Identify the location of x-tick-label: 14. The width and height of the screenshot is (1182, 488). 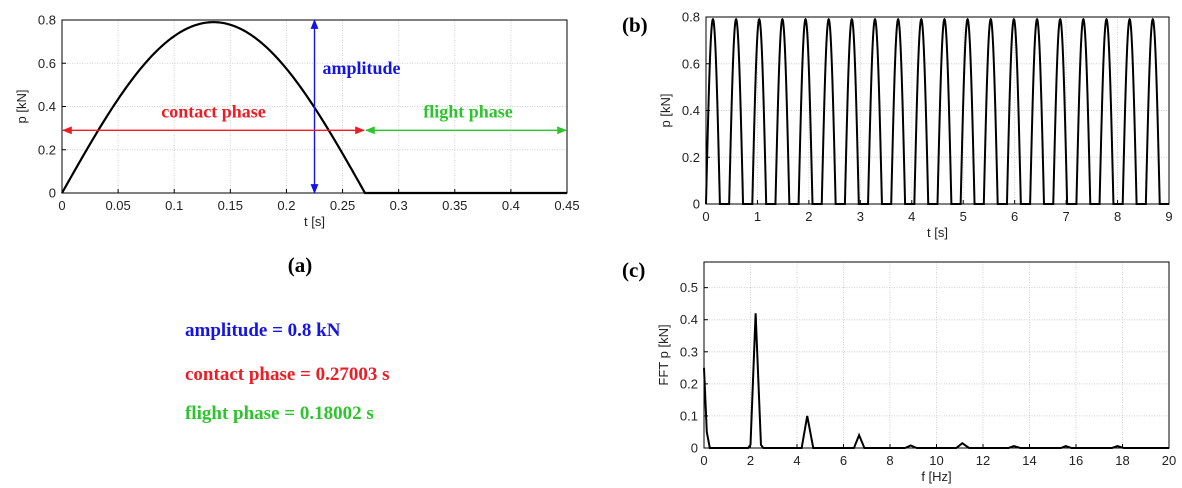
(1029, 460).